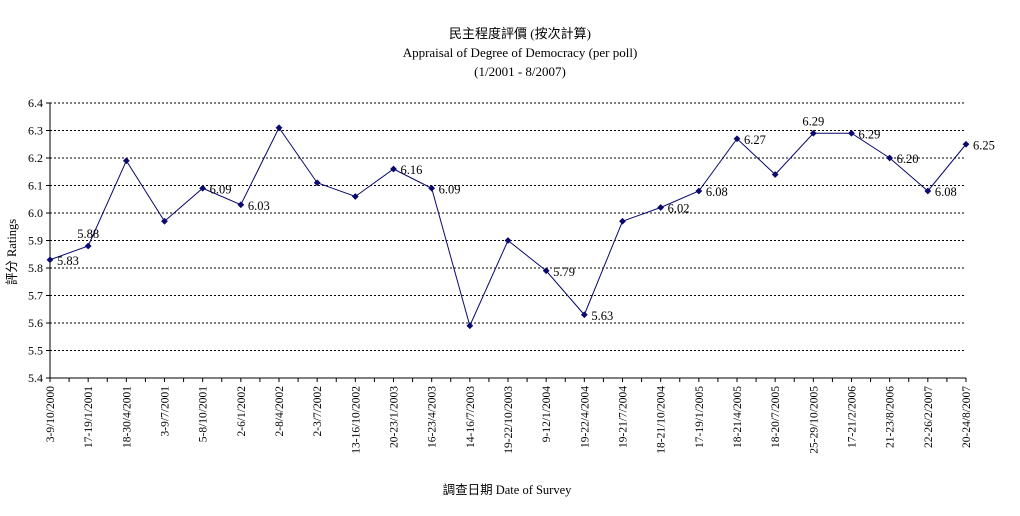 This screenshot has width=1020, height=516. I want to click on y-axis-label: 評分 Ratings, so click(11, 252).